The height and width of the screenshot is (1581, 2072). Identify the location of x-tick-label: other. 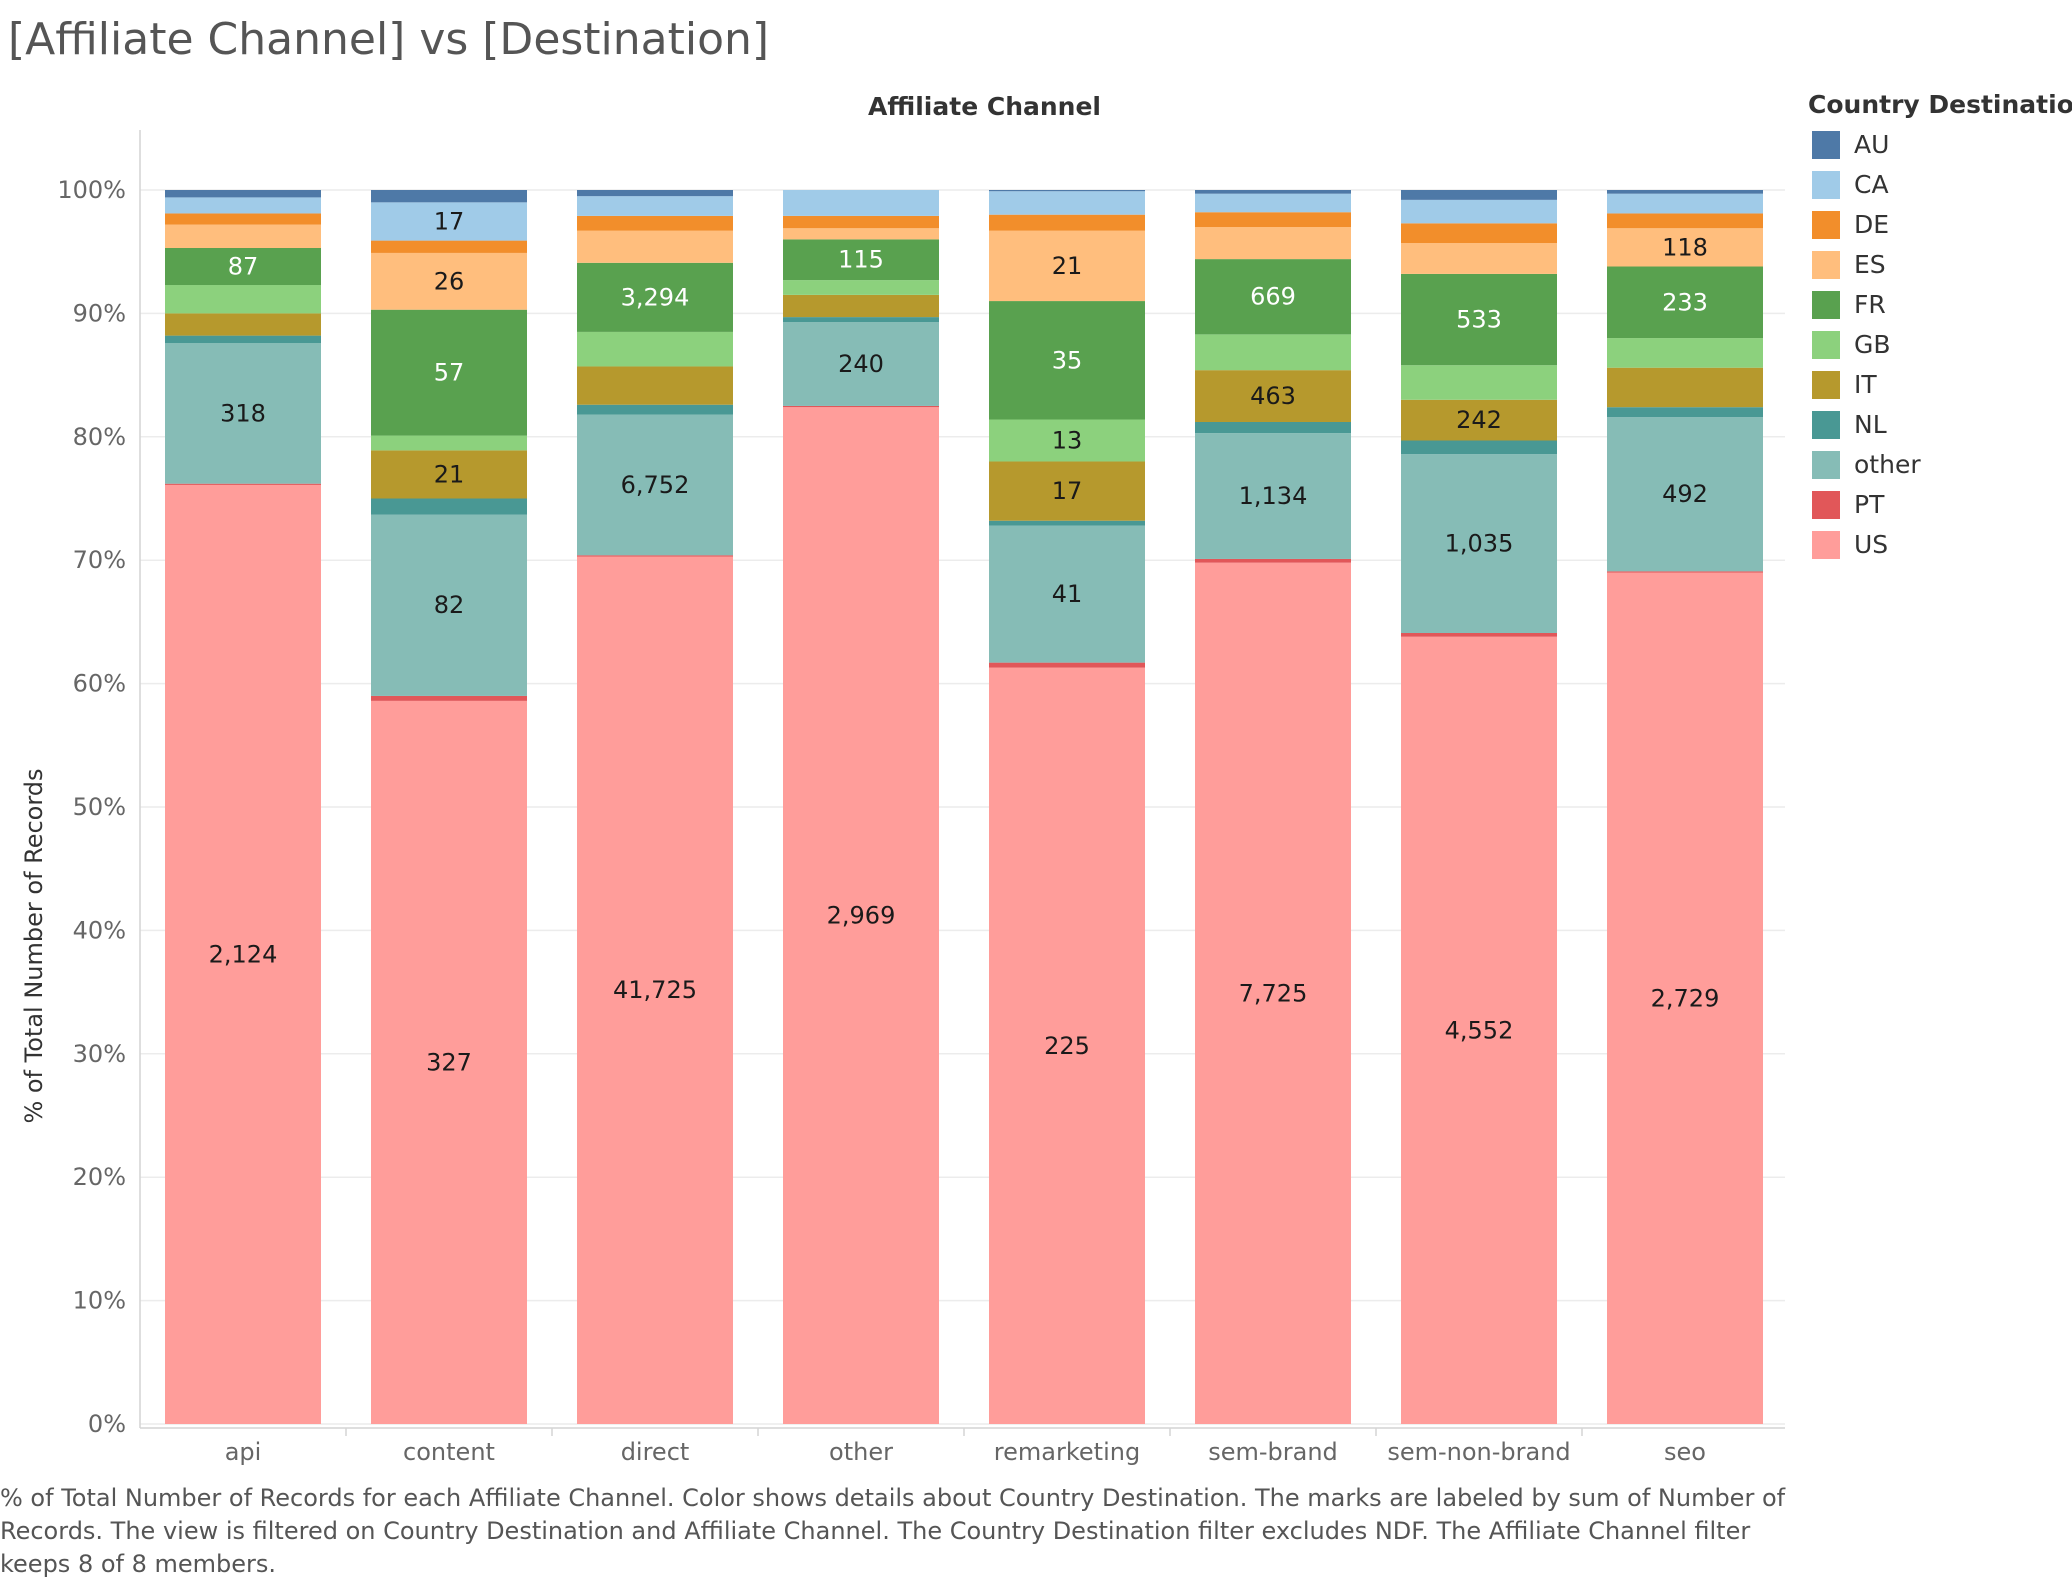
(861, 1452).